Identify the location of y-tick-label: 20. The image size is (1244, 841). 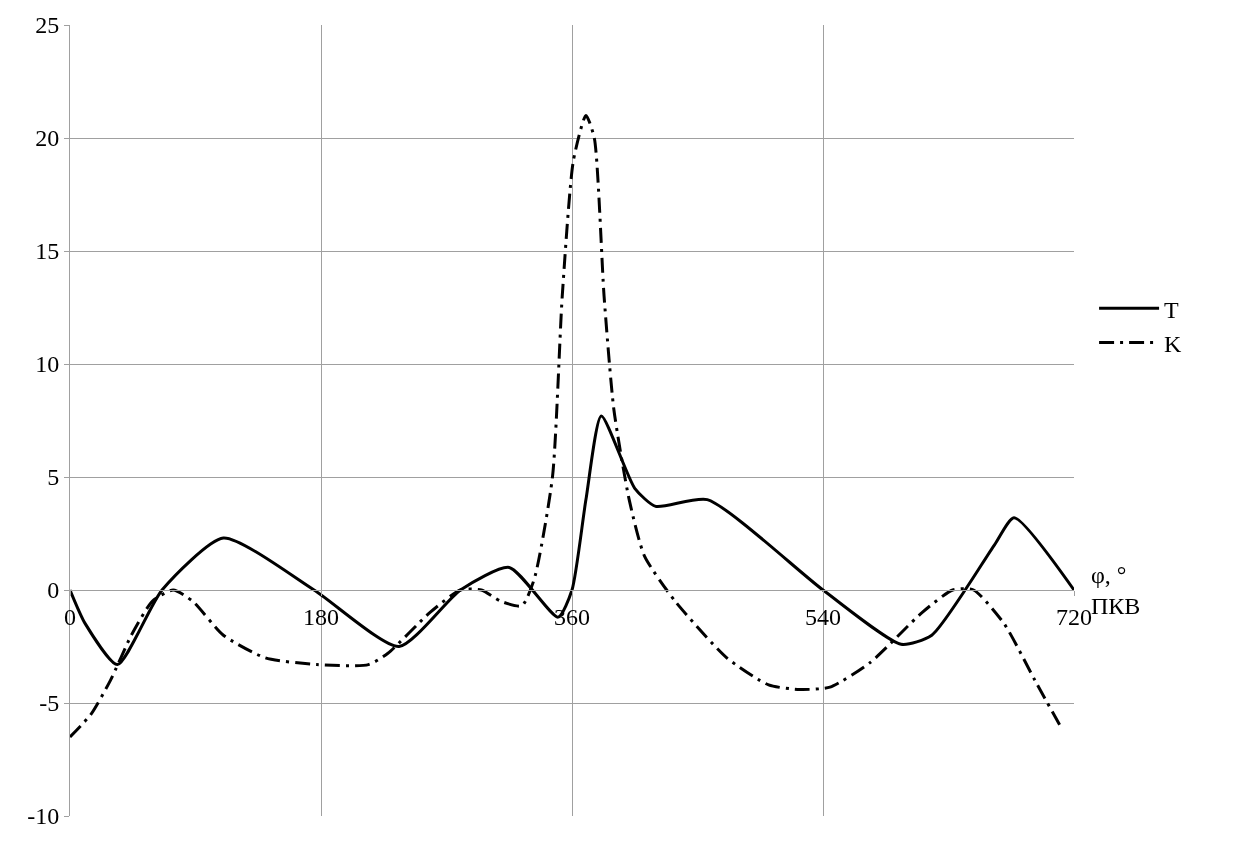
(47, 138).